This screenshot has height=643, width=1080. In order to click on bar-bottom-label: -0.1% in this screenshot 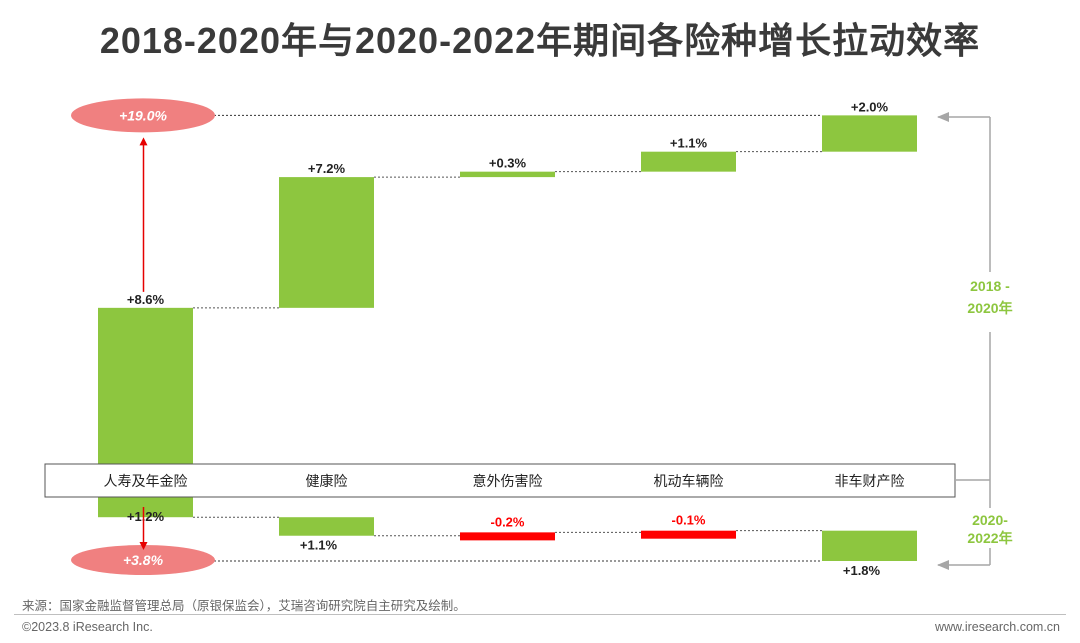, I will do `click(689, 520)`.